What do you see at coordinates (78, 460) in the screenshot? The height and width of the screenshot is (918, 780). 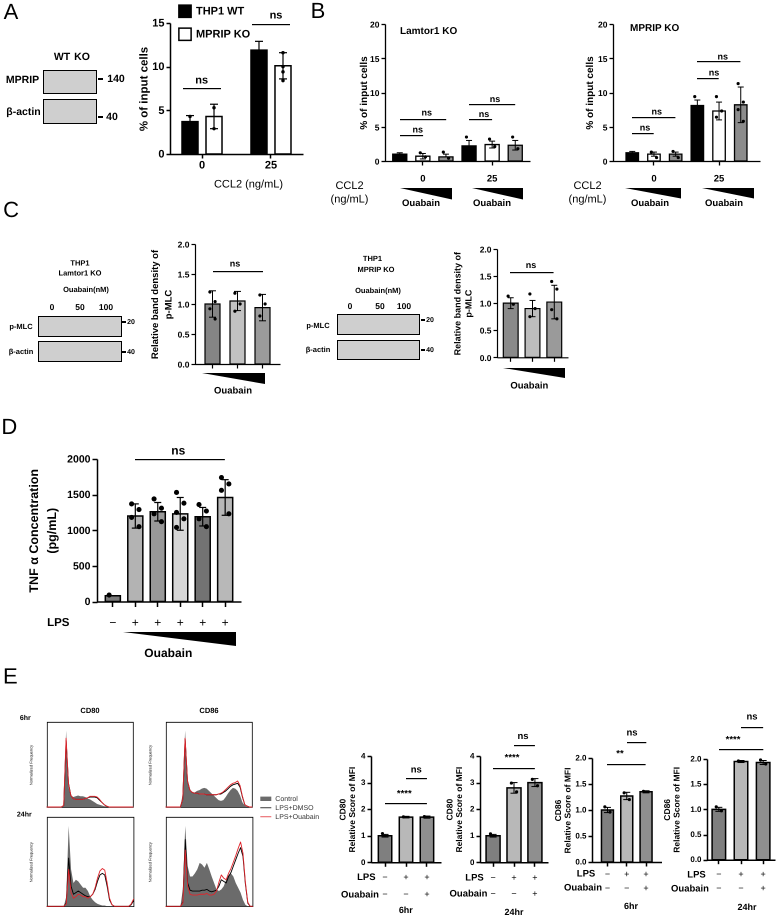 I see `y-tick-label: 2000` at bounding box center [78, 460].